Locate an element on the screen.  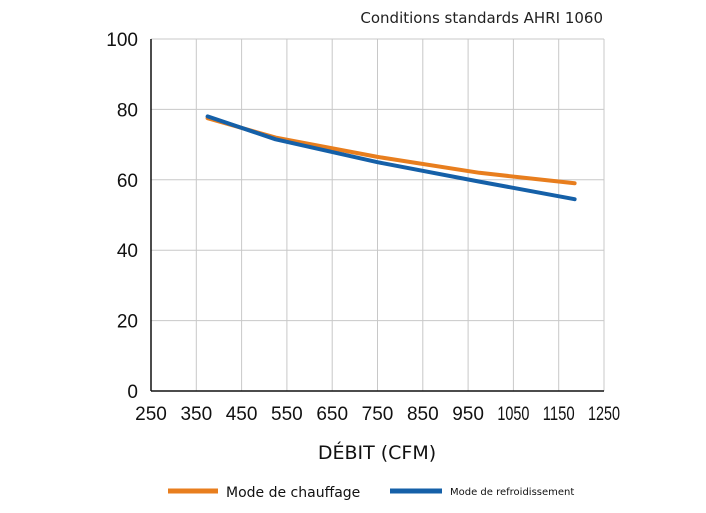
x-tick-label: 350 is located at coordinates (196, 414).